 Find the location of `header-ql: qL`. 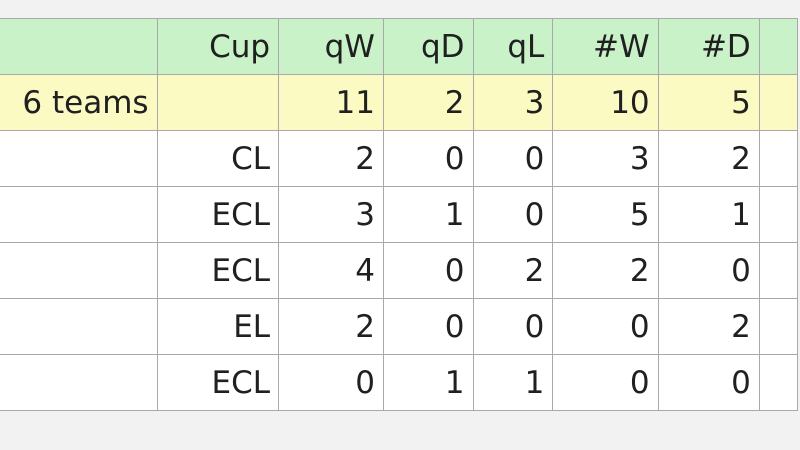

header-ql: qL is located at coordinates (513, 46).